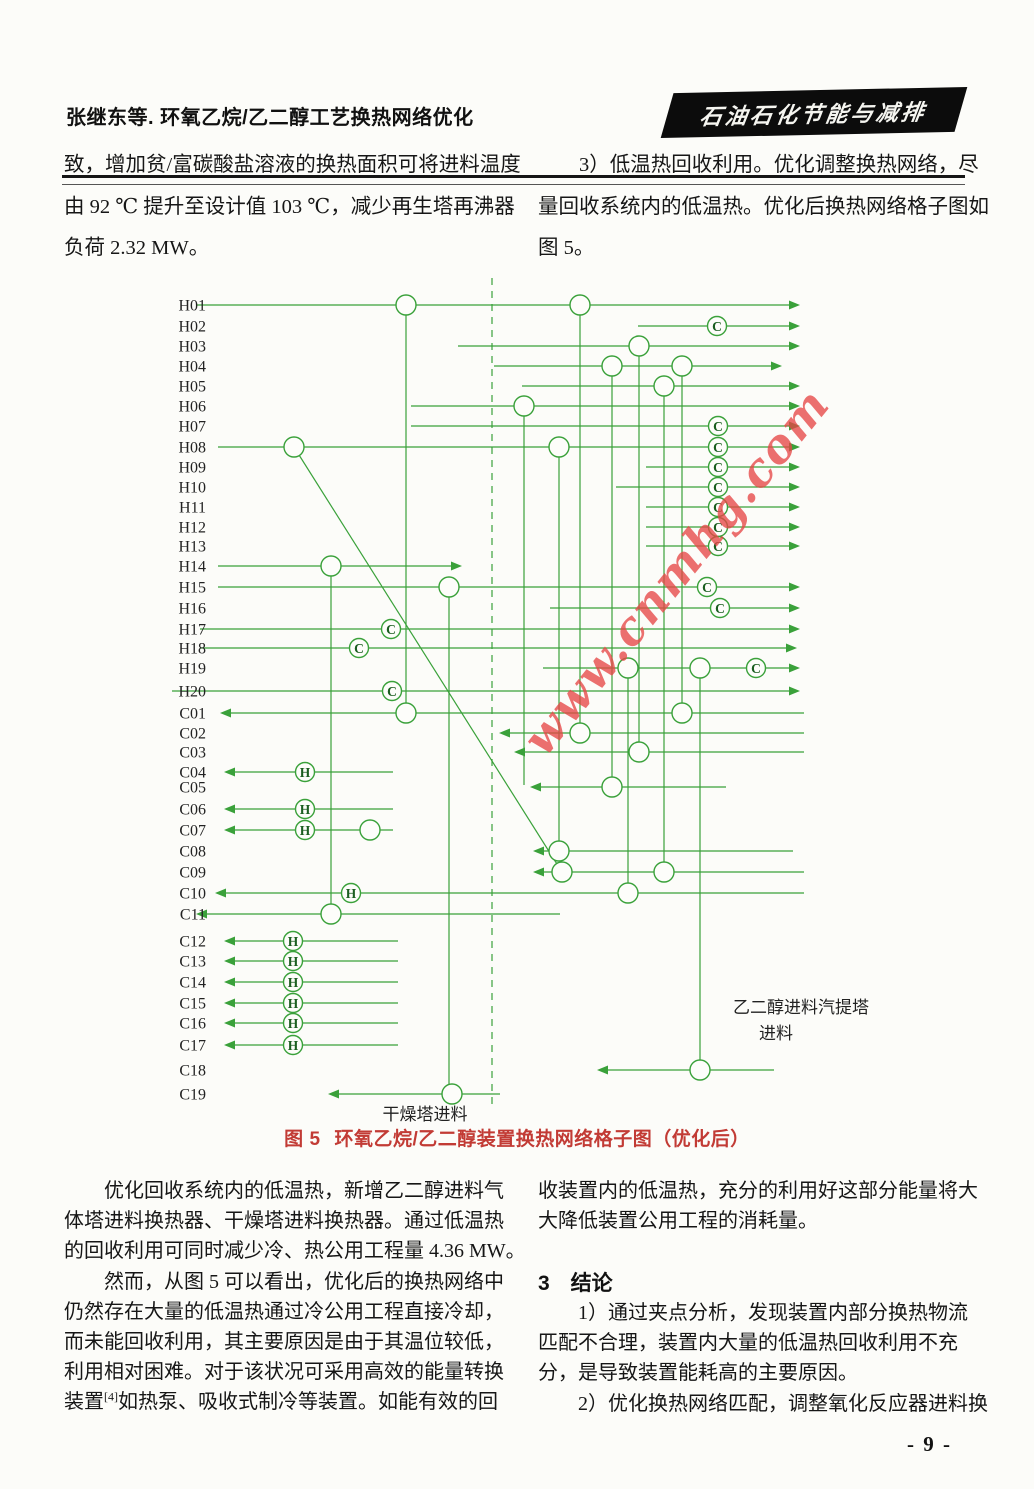 The image size is (1034, 1489). Describe the element at coordinates (192, 669) in the screenshot. I see `stream-label-H19: H19` at that location.